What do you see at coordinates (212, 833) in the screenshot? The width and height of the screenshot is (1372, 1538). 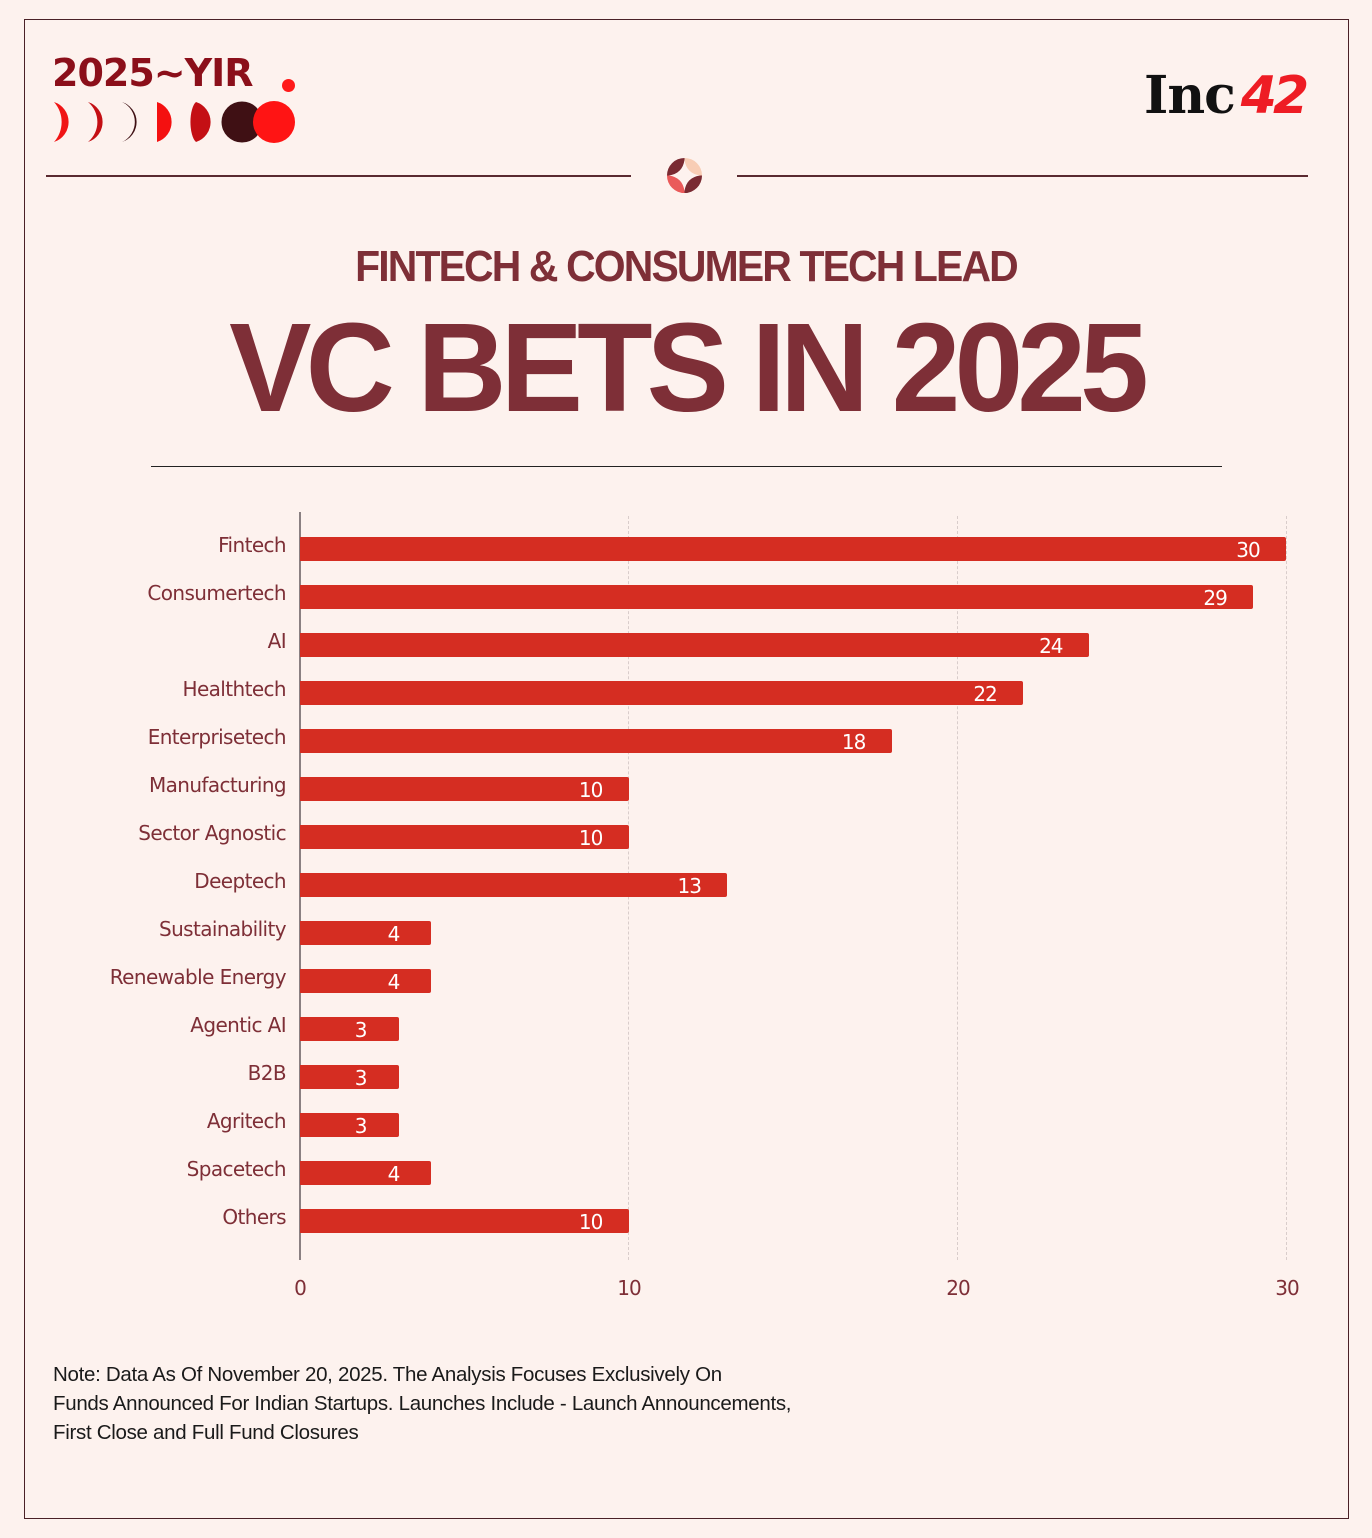 I see `category-label: Sector Agnostic` at bounding box center [212, 833].